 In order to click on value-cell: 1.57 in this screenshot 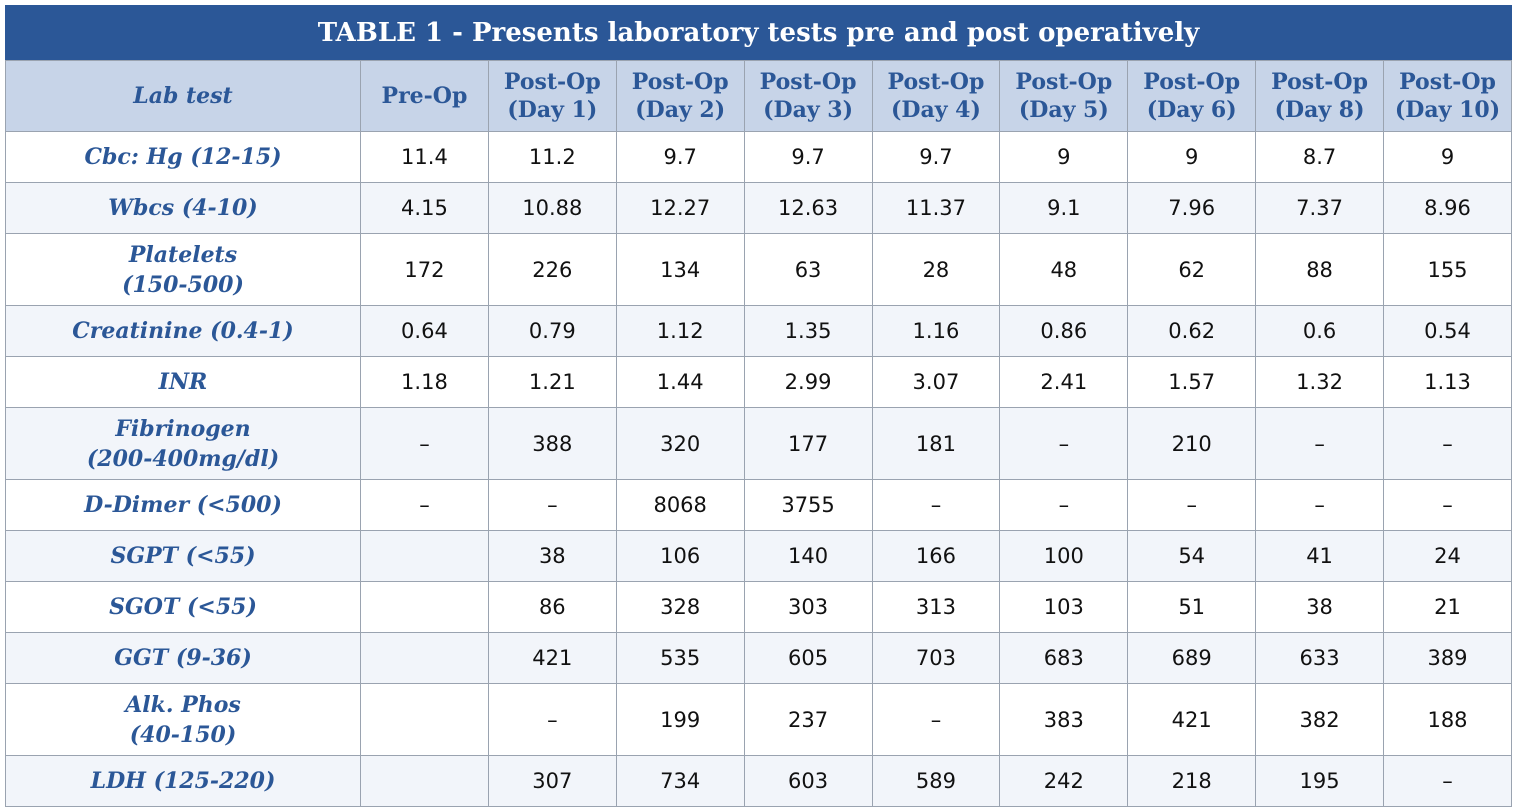, I will do `click(1192, 382)`.